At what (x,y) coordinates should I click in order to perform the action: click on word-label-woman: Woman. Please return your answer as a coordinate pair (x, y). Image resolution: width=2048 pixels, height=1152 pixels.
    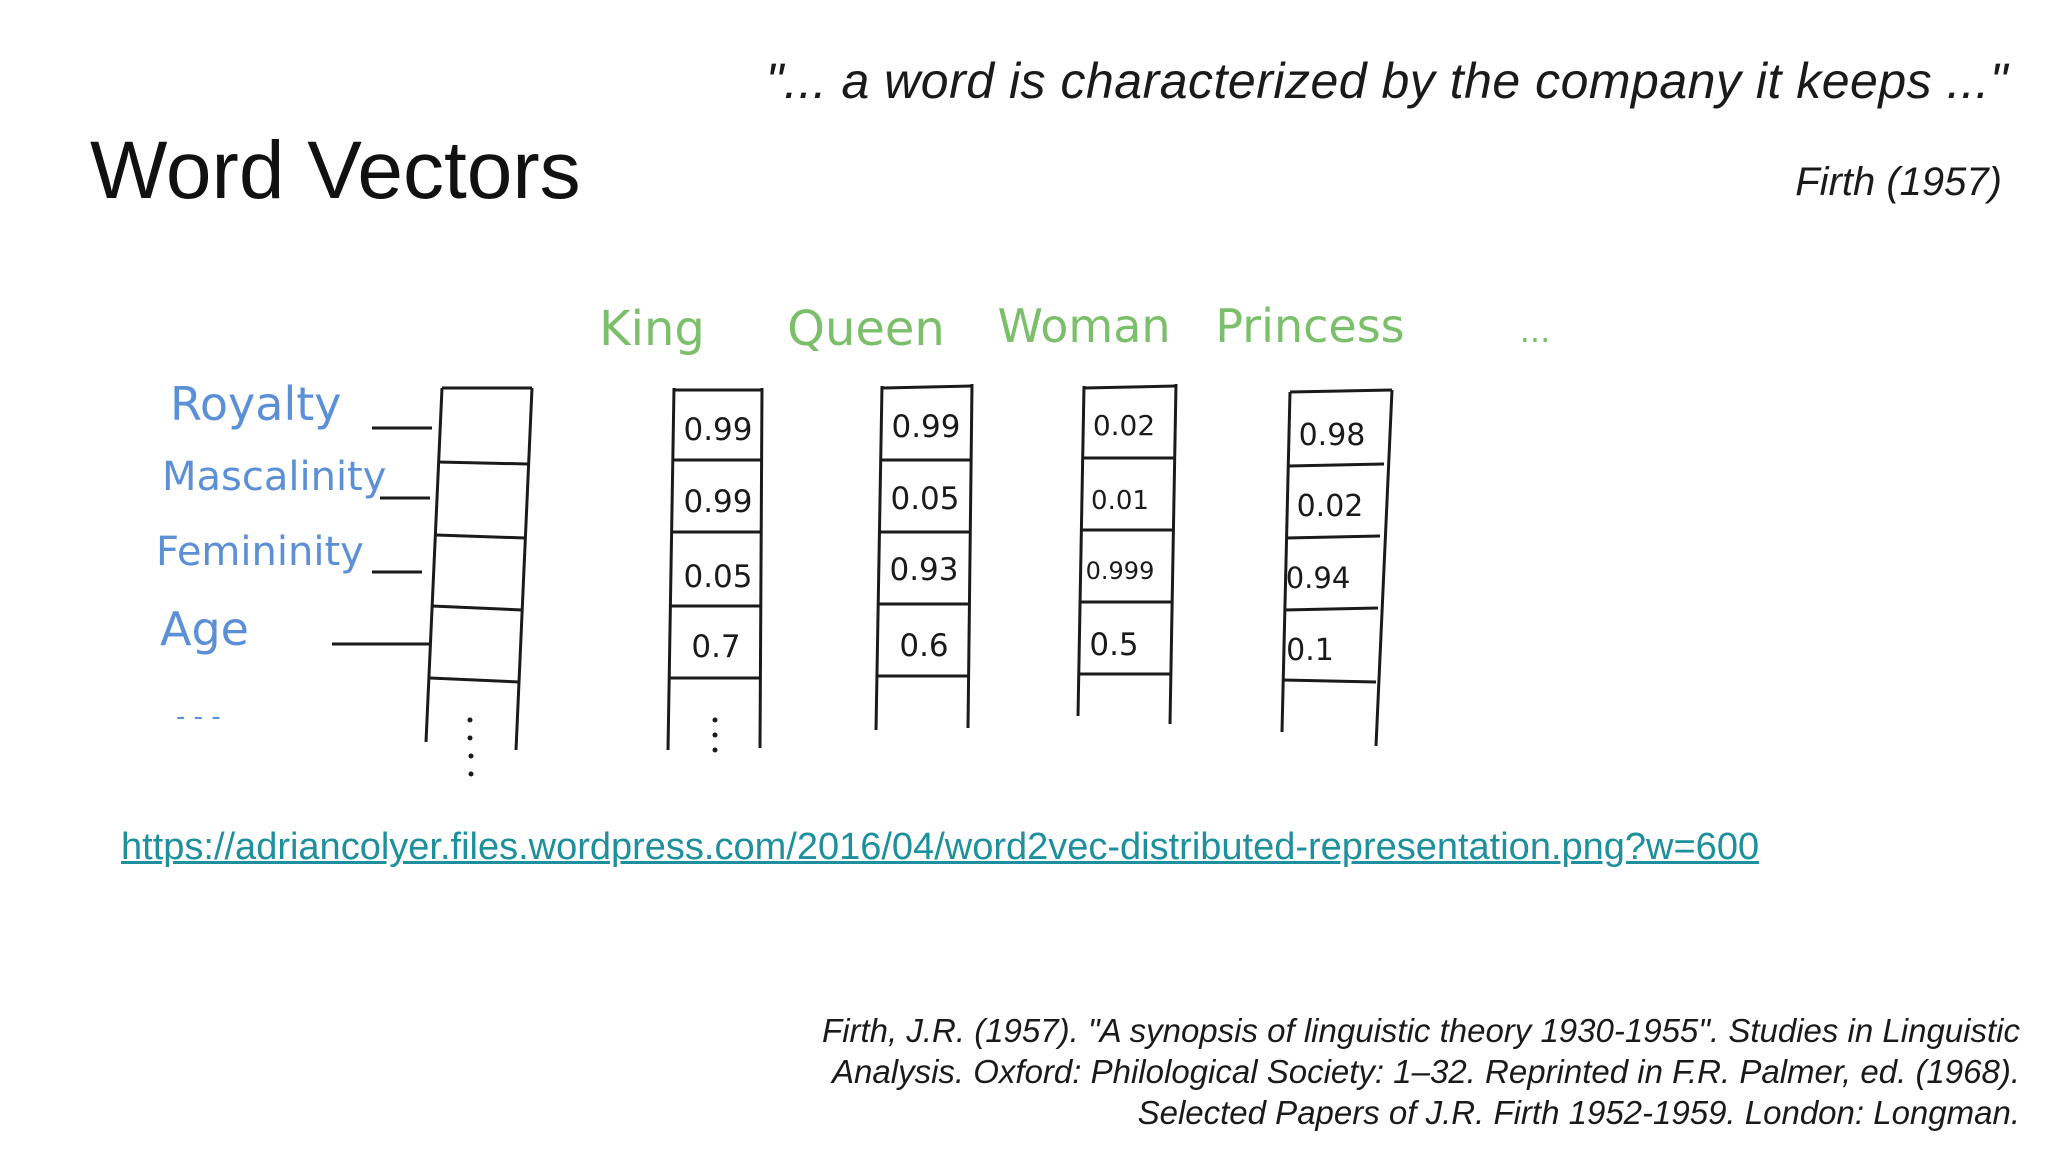
    Looking at the image, I should click on (1083, 326).